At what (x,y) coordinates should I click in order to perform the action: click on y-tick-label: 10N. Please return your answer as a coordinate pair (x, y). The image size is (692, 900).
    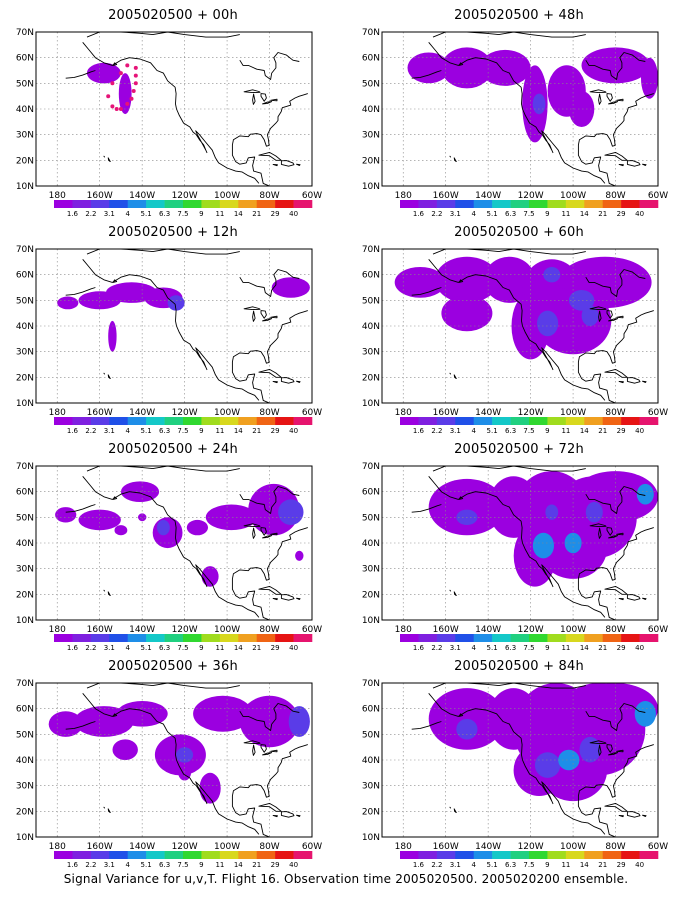
    Looking at the image, I should click on (25, 838).